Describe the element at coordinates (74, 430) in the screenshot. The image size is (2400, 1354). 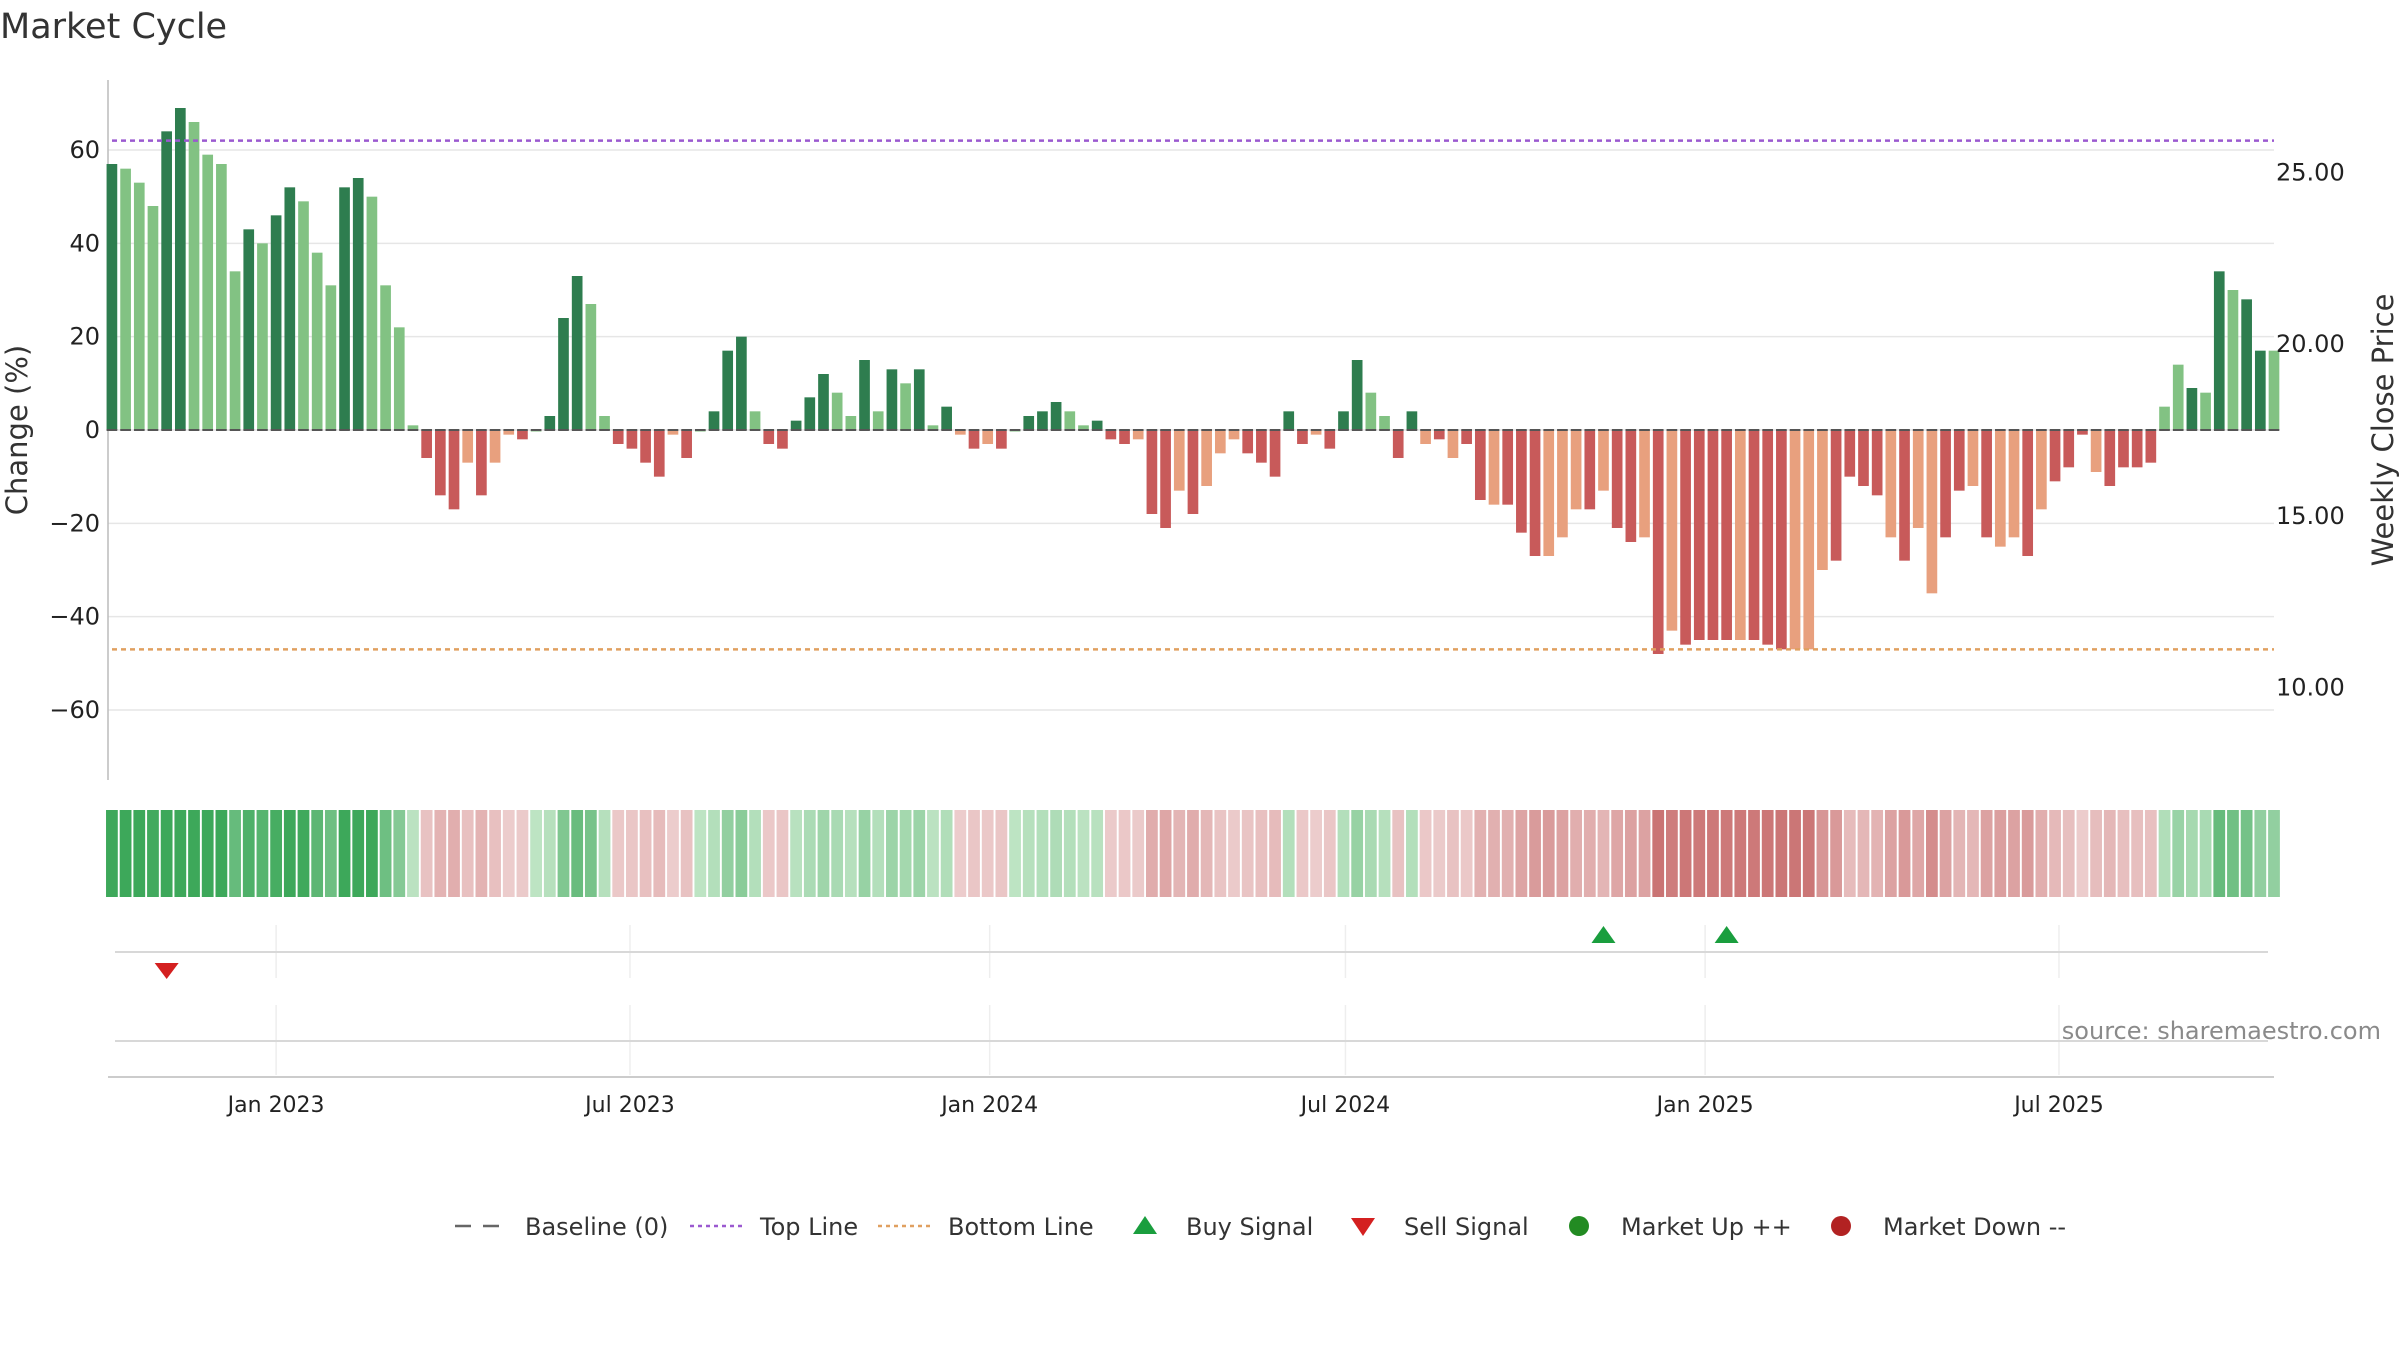
I see `y-ticks: 60 40 20 0 −20 −40 −60` at that location.